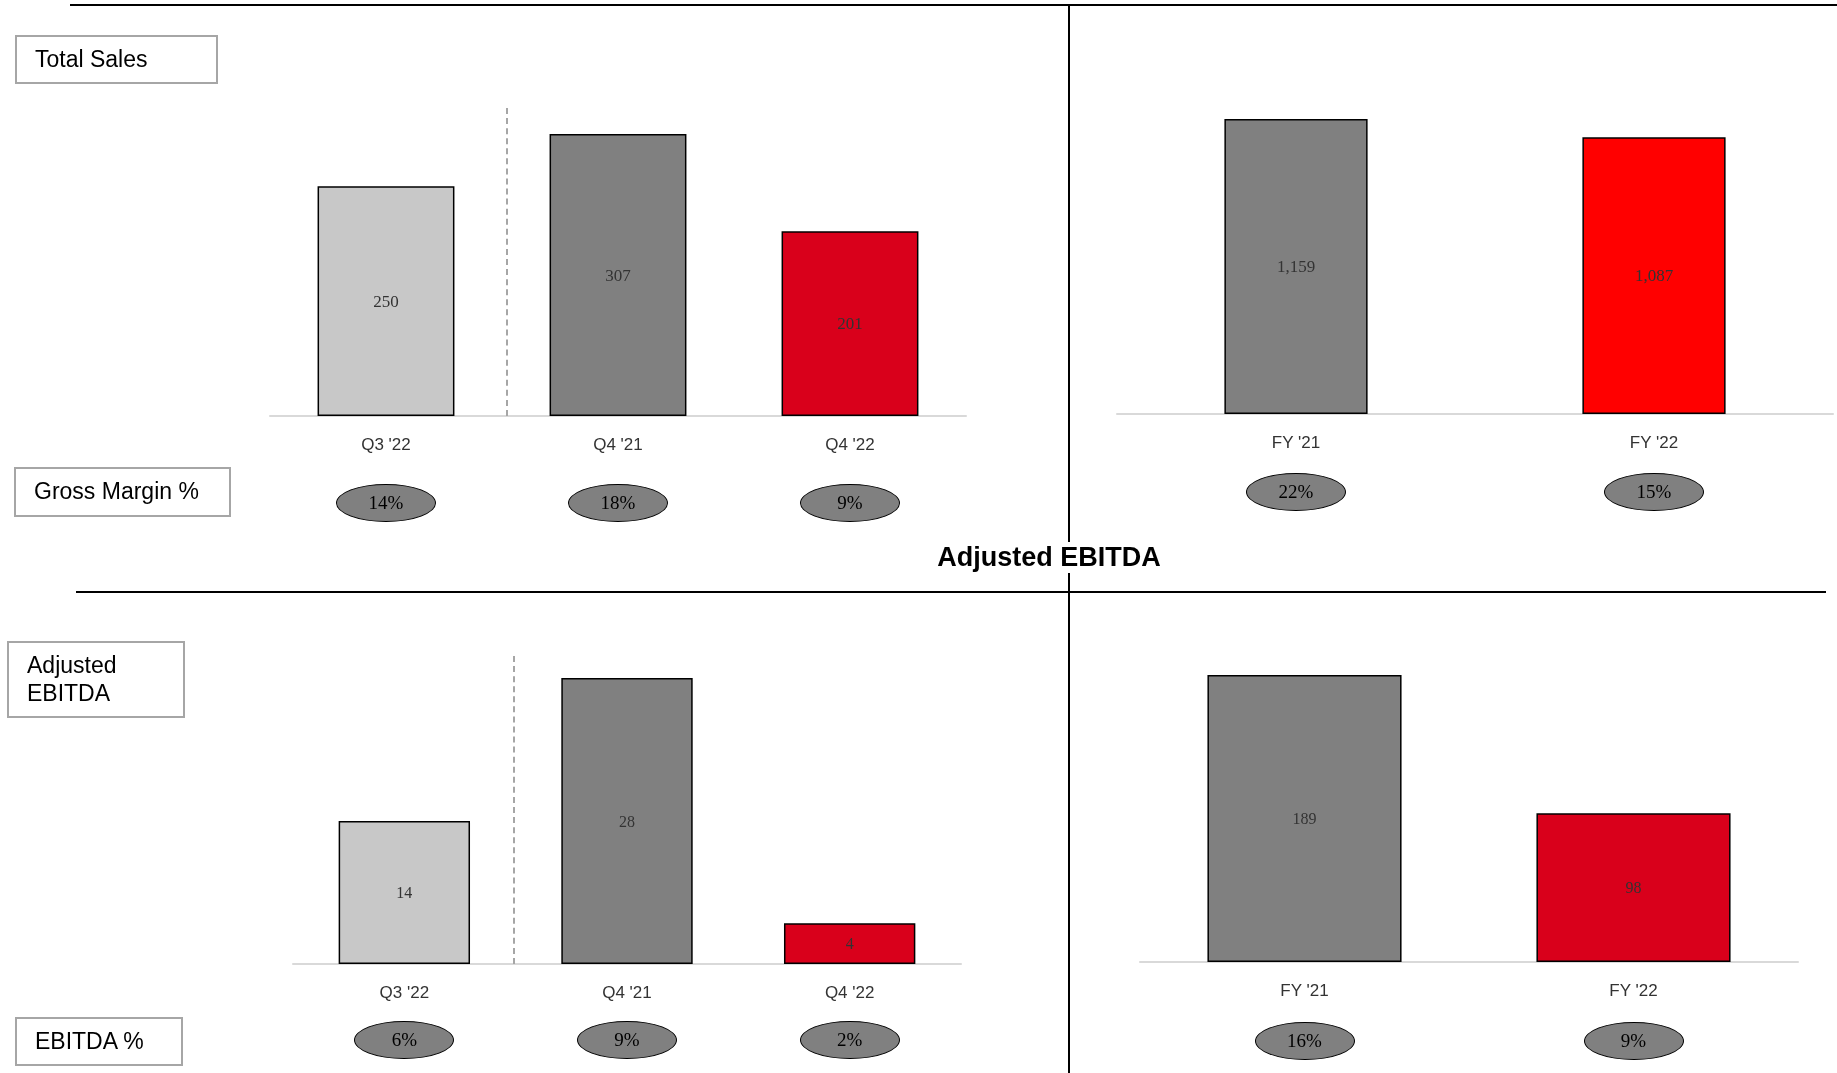 The width and height of the screenshot is (1837, 1073). What do you see at coordinates (386, 503) in the screenshot?
I see `oval-badge: 14%` at bounding box center [386, 503].